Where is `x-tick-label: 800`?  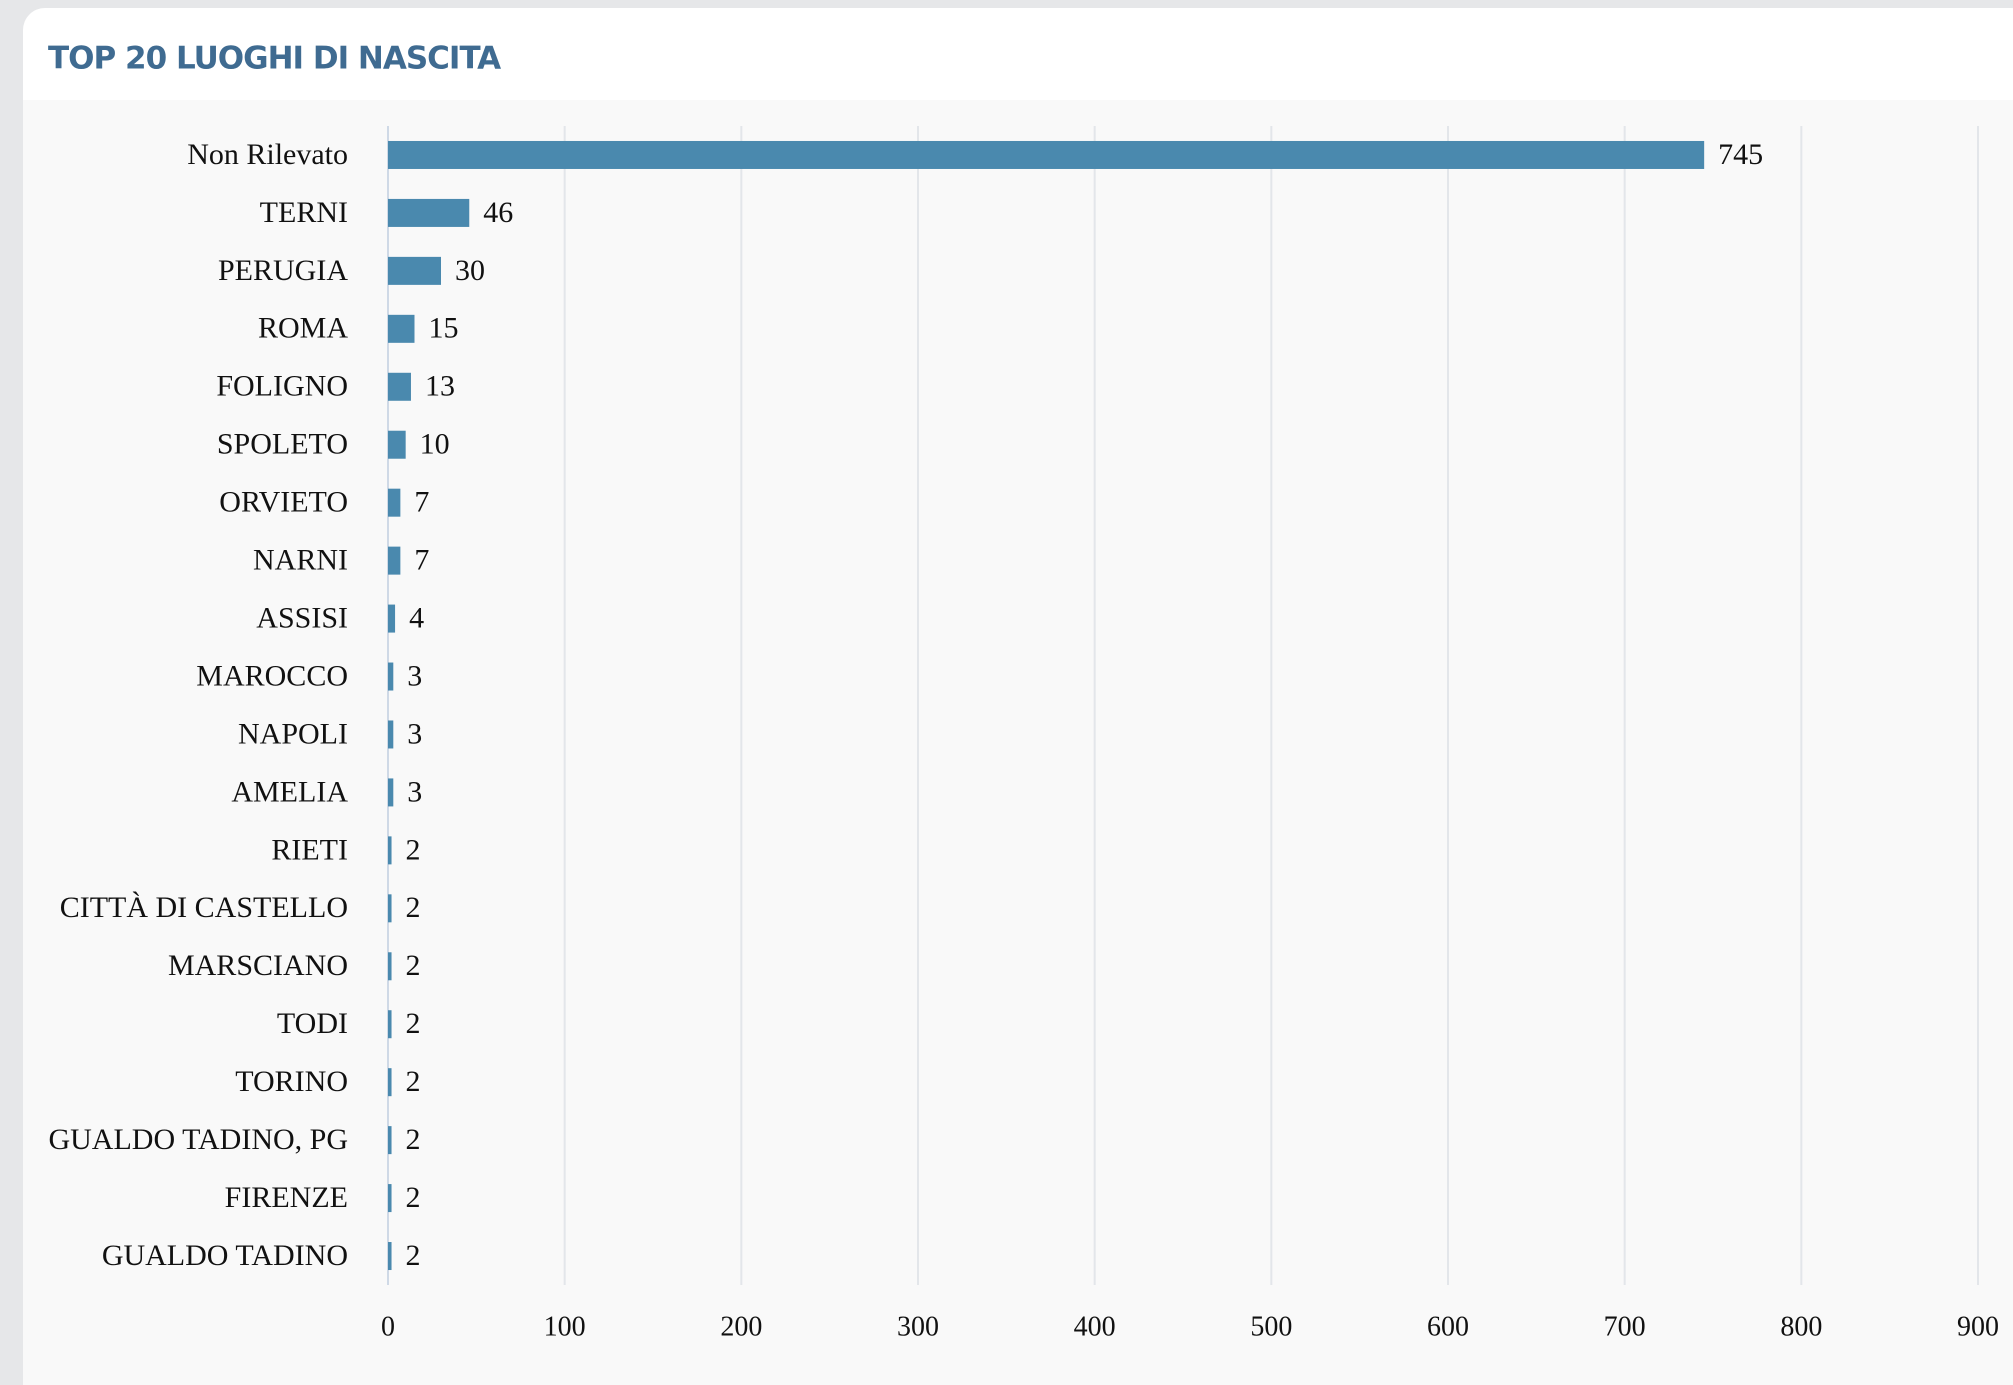 x-tick-label: 800 is located at coordinates (1801, 1326).